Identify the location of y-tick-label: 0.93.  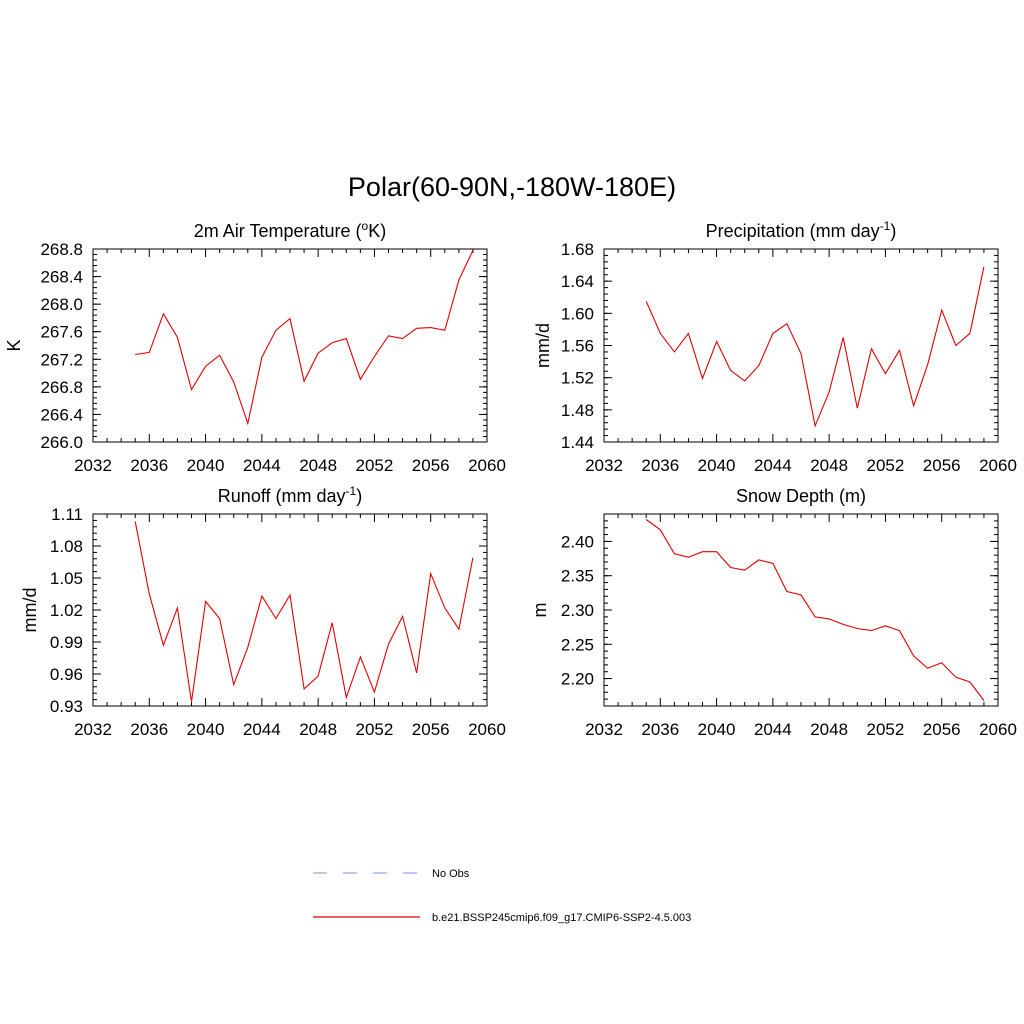
(66, 706).